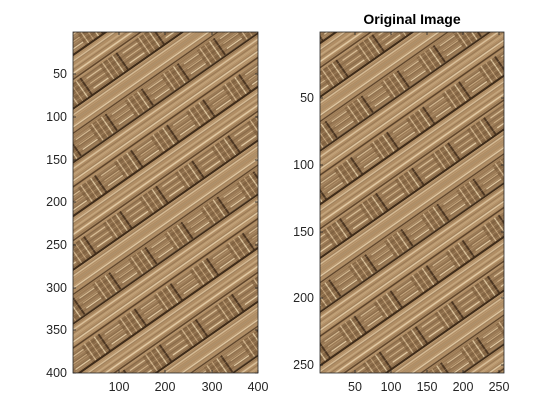 The height and width of the screenshot is (420, 560). Describe the element at coordinates (165, 387) in the screenshot. I see `left-x-tick: 200` at that location.